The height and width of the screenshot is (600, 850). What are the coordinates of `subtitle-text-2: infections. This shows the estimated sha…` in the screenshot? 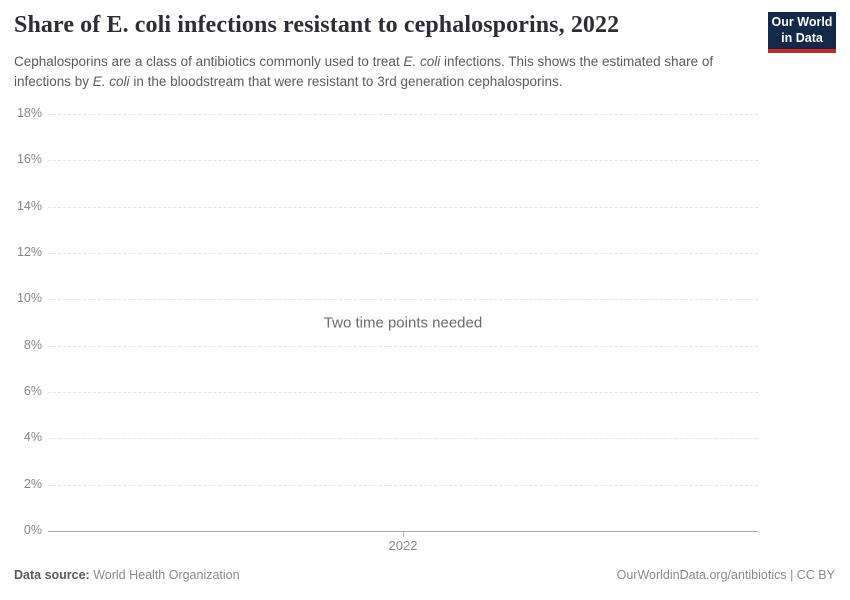 It's located at (364, 71).